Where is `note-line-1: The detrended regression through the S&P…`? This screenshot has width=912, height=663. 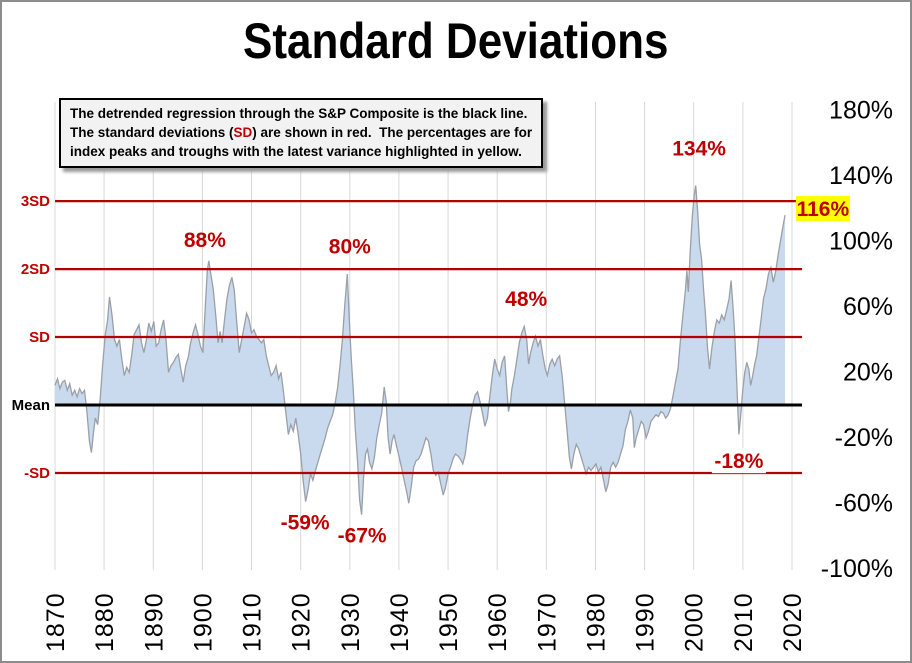
note-line-1: The detrended regression through the S&P… is located at coordinates (299, 113).